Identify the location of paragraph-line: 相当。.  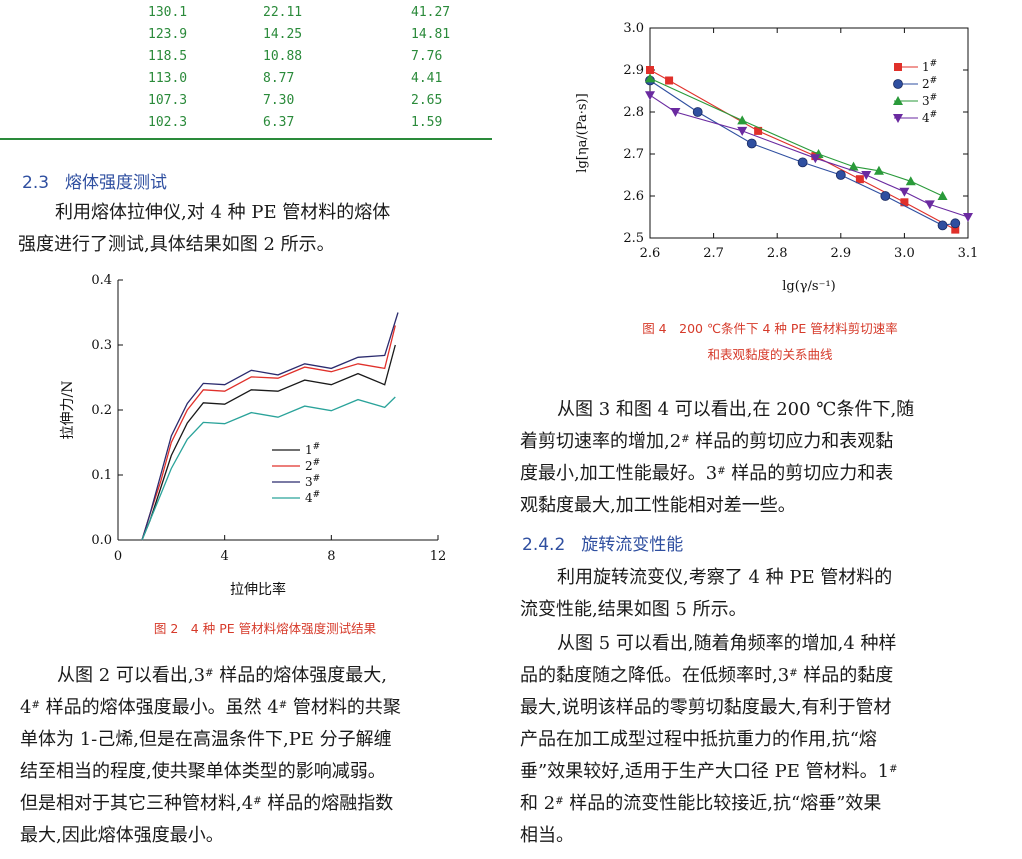
(547, 835).